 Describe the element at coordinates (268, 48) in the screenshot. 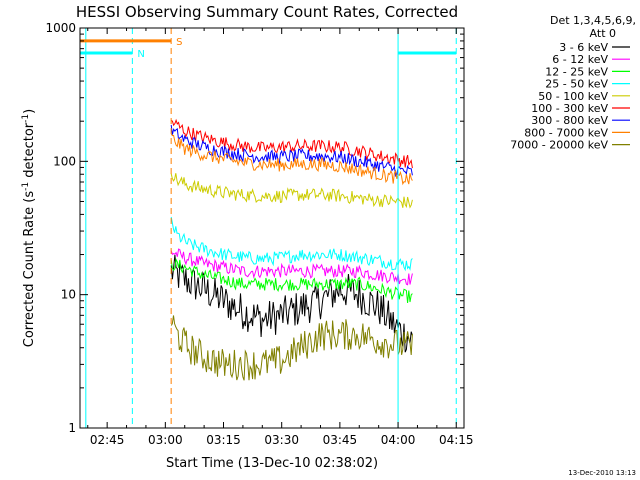

I see `flag-layer: NS` at that location.